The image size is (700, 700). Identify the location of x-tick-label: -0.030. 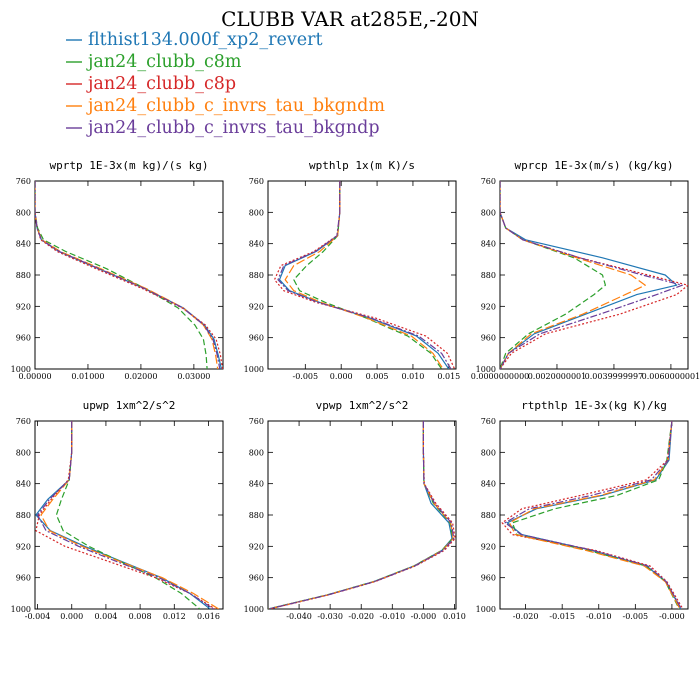
(330, 616).